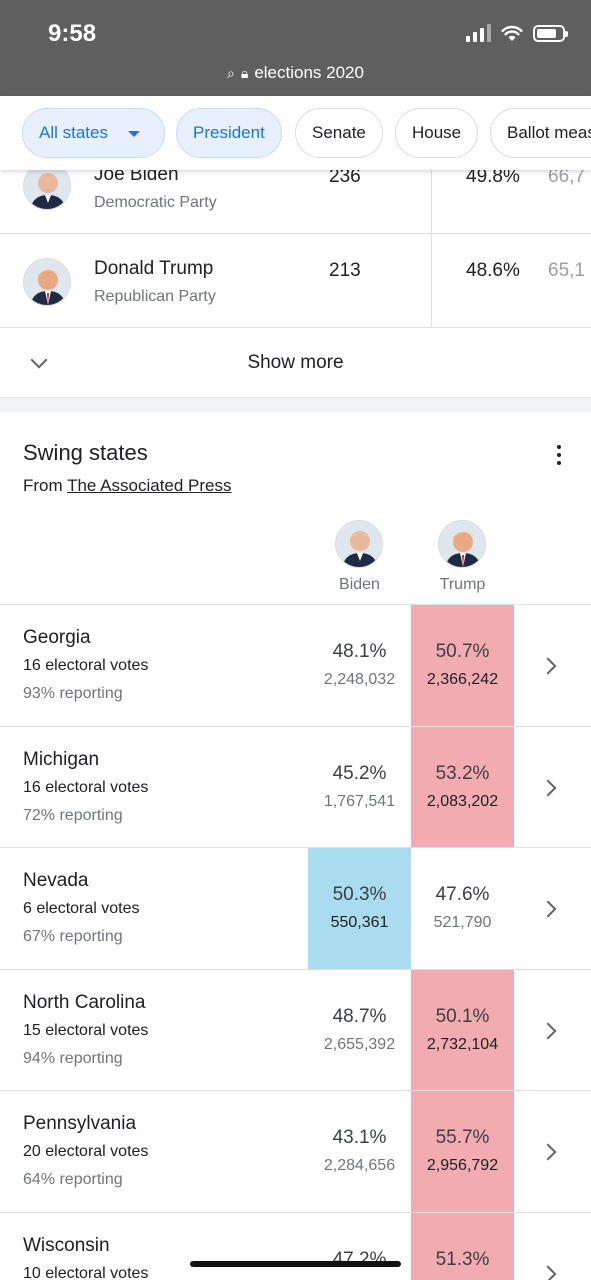 The width and height of the screenshot is (591, 1280). I want to click on state-electoral-votes: 10 electoral votes, so click(86, 1272).